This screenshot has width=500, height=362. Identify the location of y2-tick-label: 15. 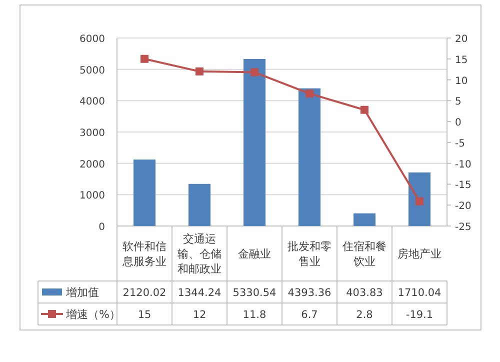
(461, 60).